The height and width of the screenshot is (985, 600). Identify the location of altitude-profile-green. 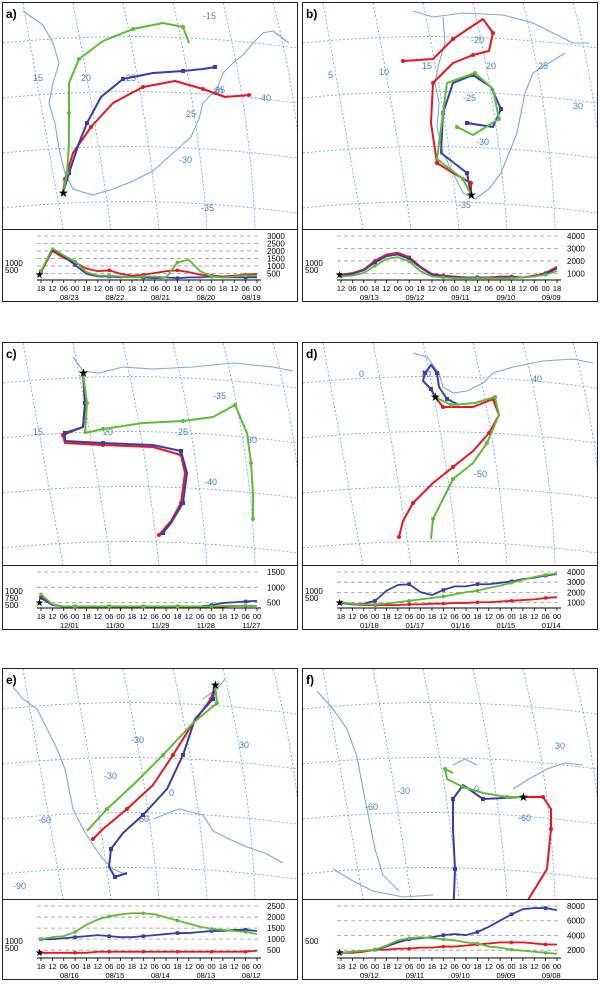
(148, 263).